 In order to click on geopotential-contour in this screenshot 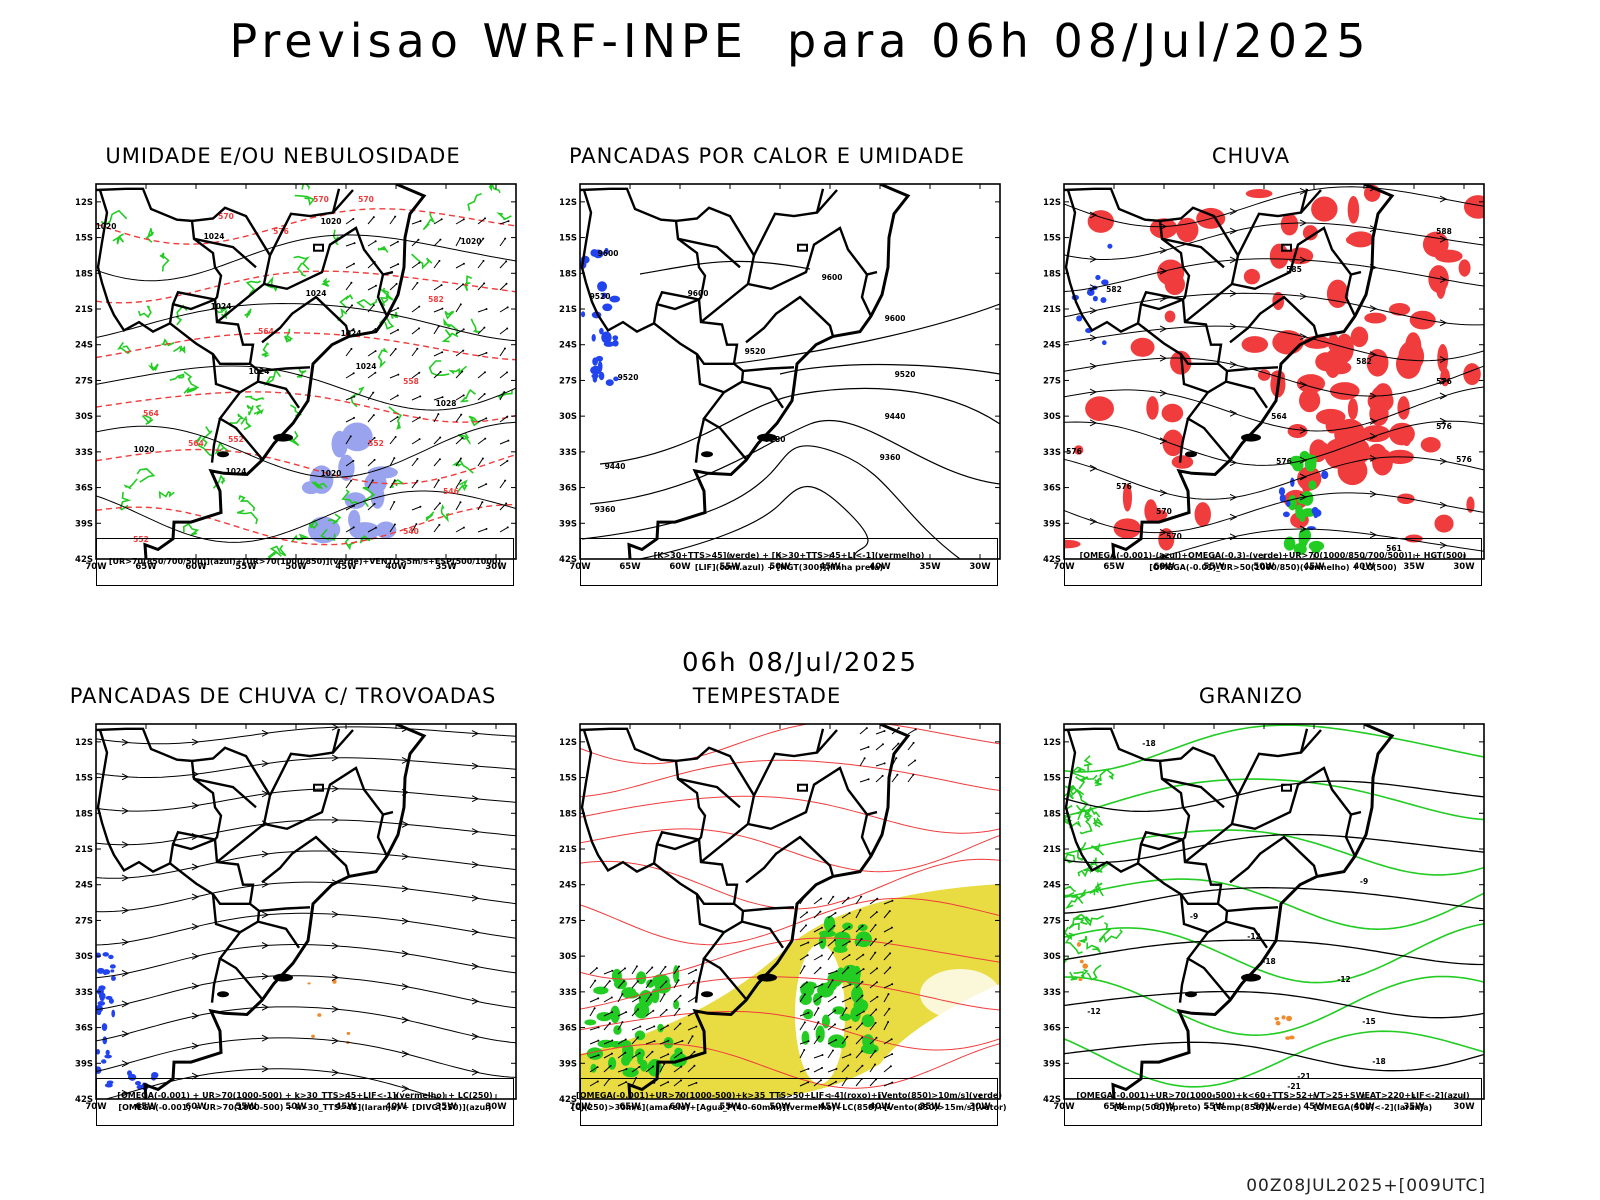, I will do `click(794, 462)`.